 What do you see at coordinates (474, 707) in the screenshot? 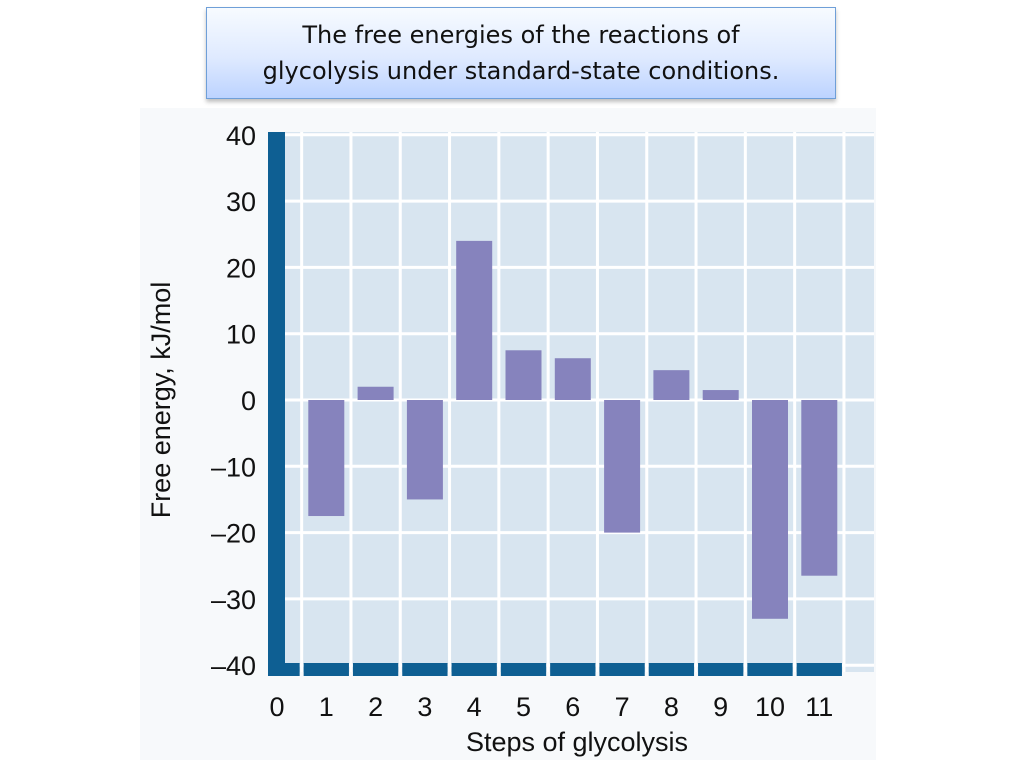
I see `x-tick-label: 4` at bounding box center [474, 707].